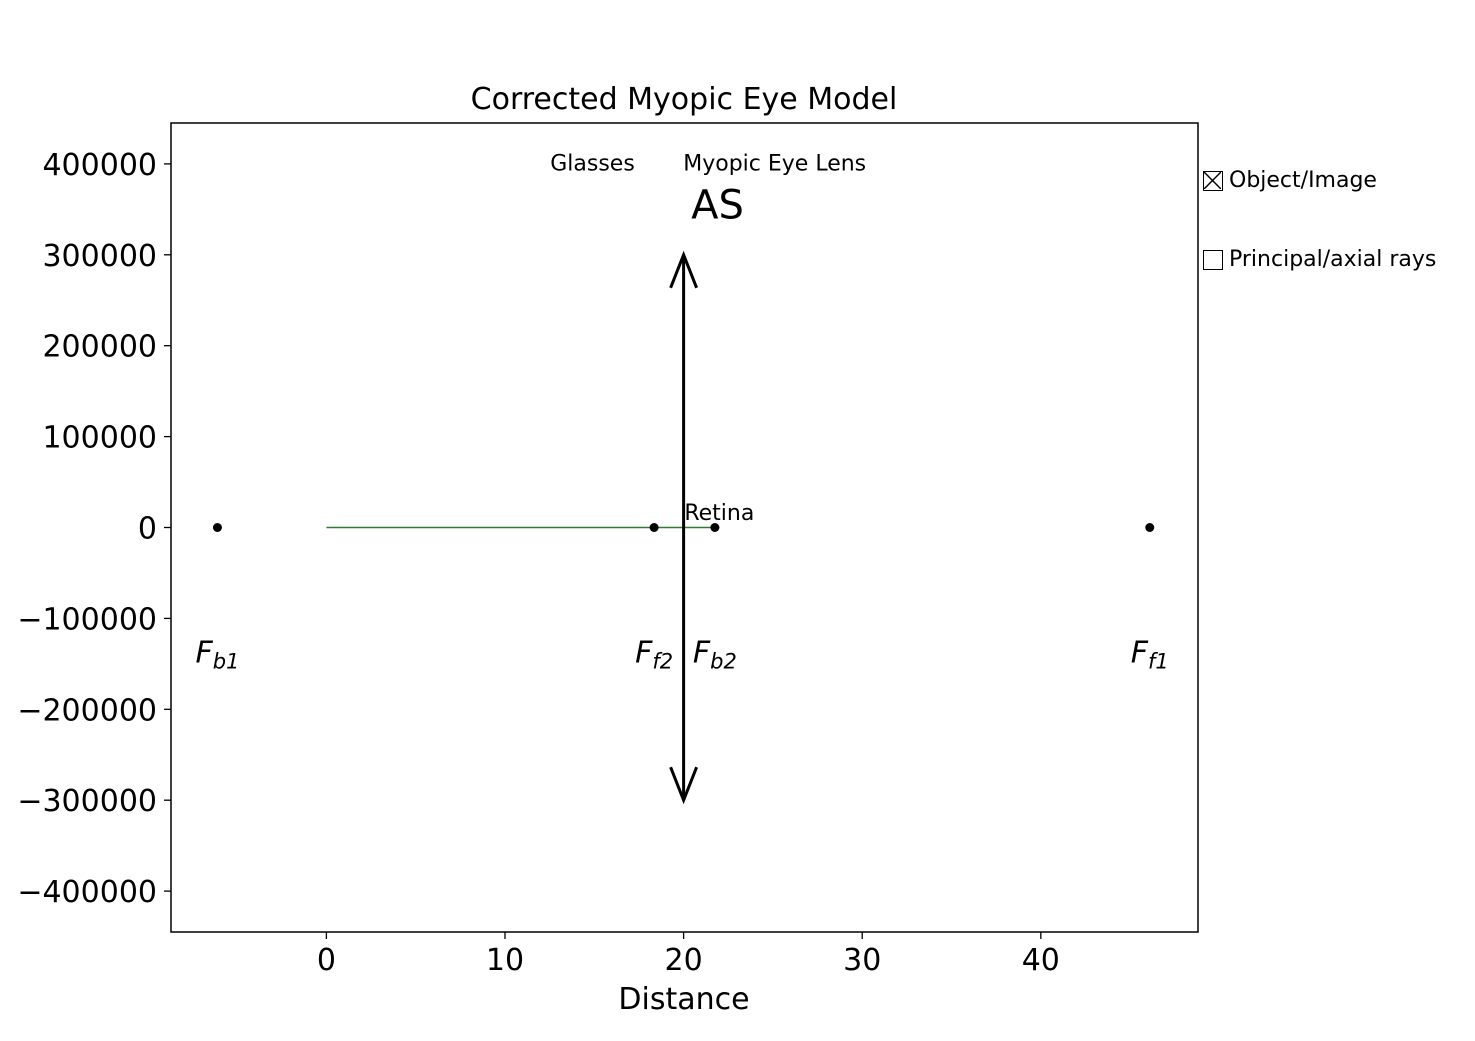  Describe the element at coordinates (1213, 180) in the screenshot. I see `checkbox-checked-icon` at that location.